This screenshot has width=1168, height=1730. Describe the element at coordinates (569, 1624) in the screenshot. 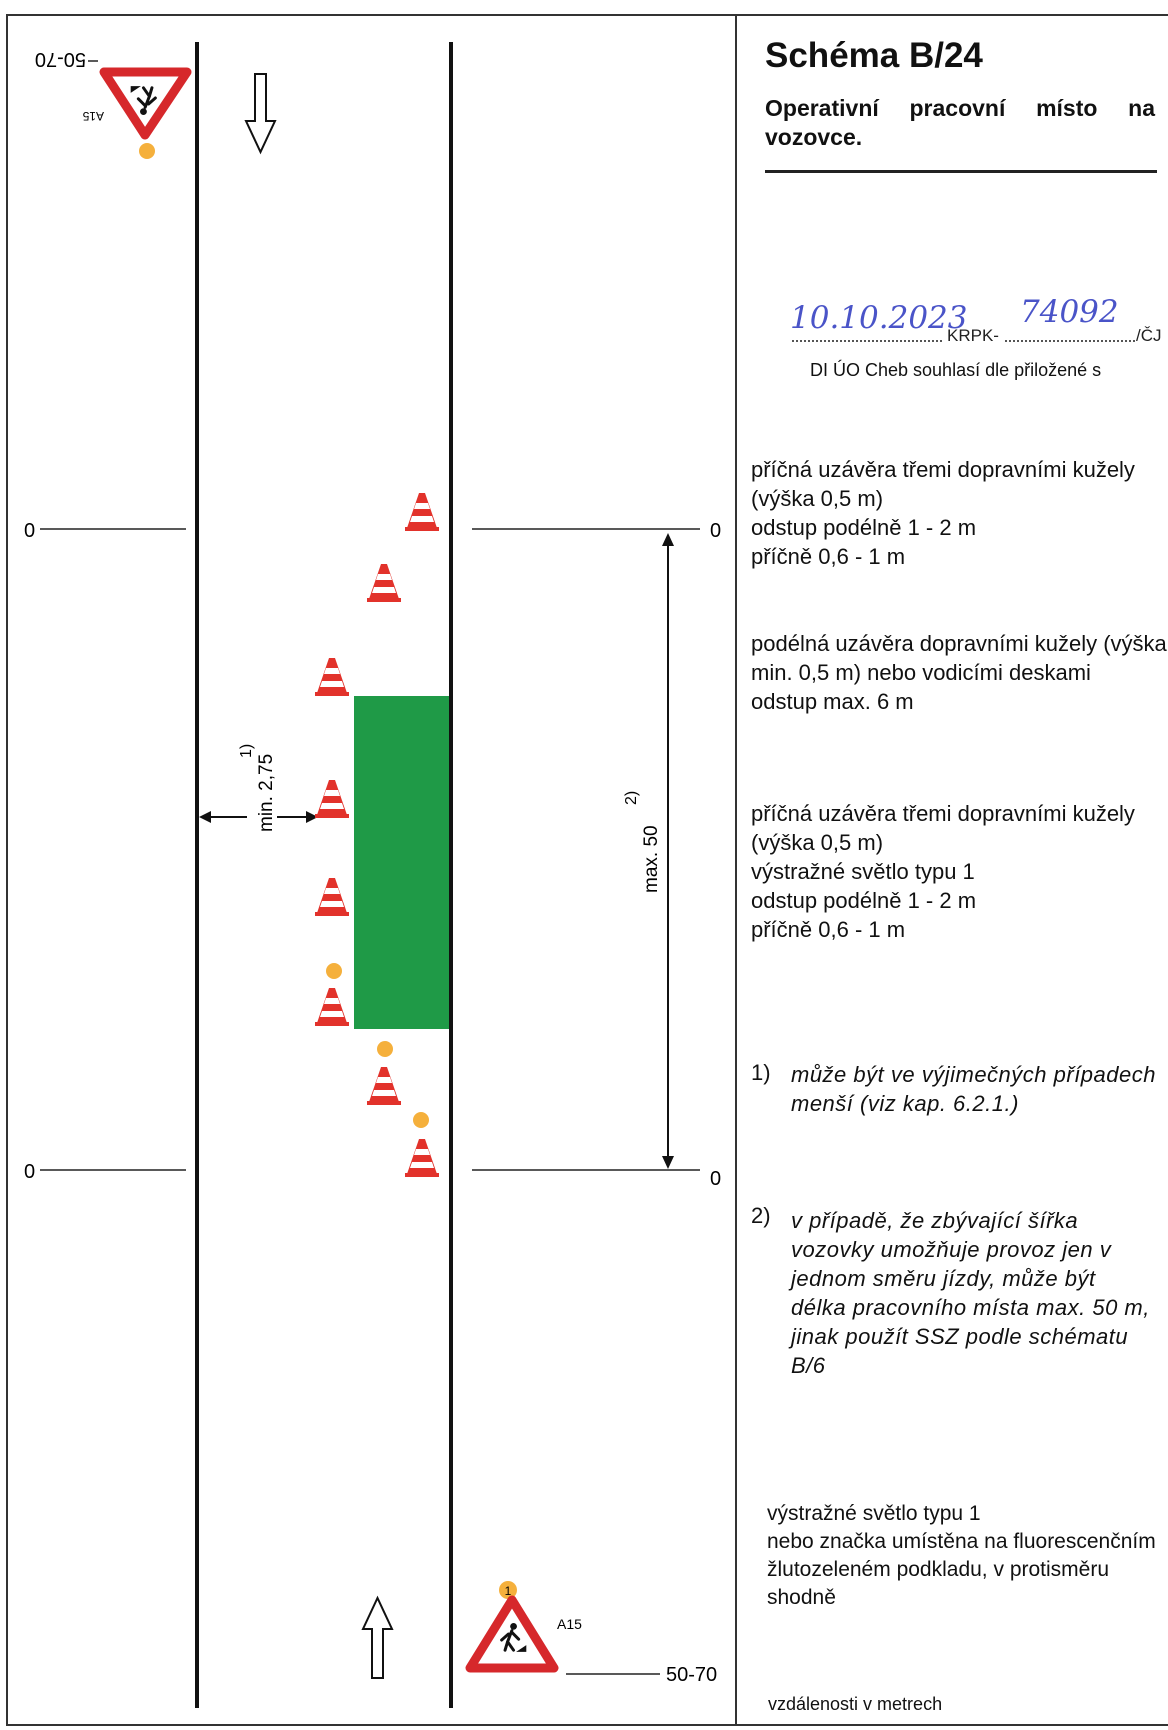

I see `sign-code-bottom: A15` at that location.